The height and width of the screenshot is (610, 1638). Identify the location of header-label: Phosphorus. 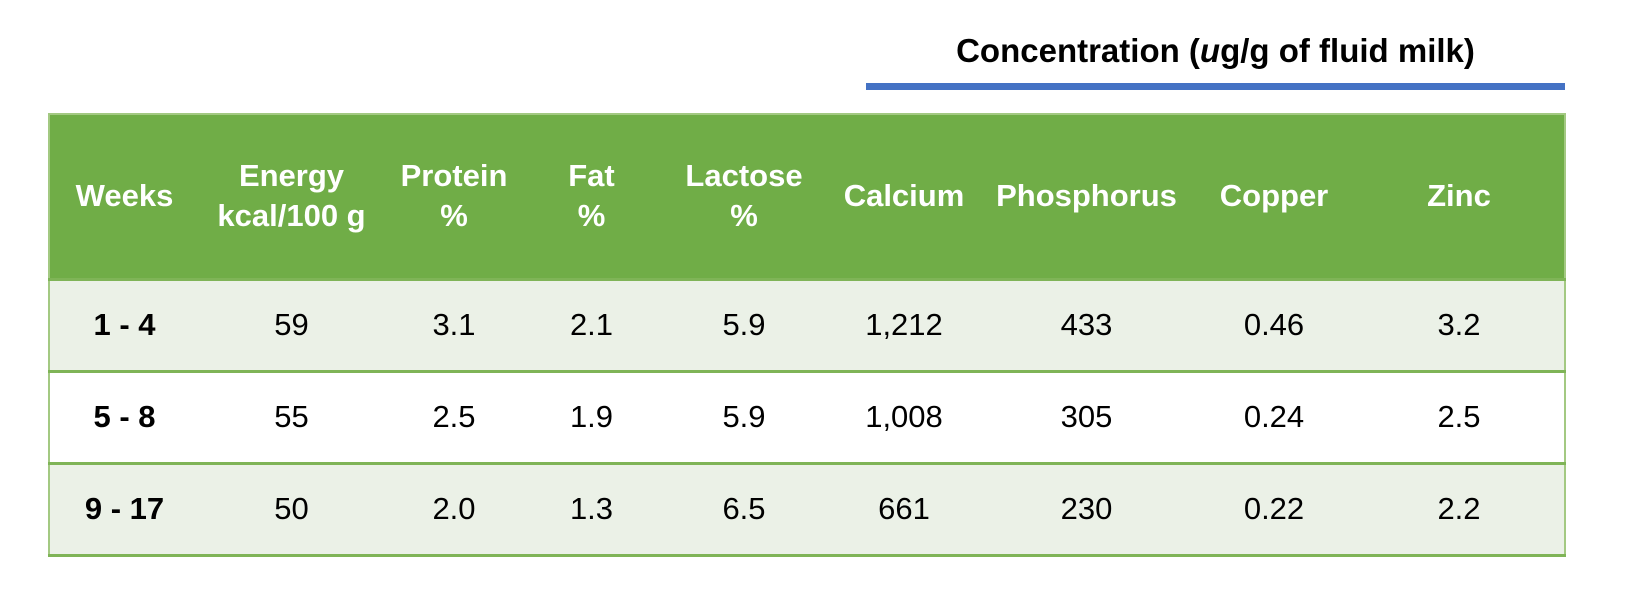
(1086, 196).